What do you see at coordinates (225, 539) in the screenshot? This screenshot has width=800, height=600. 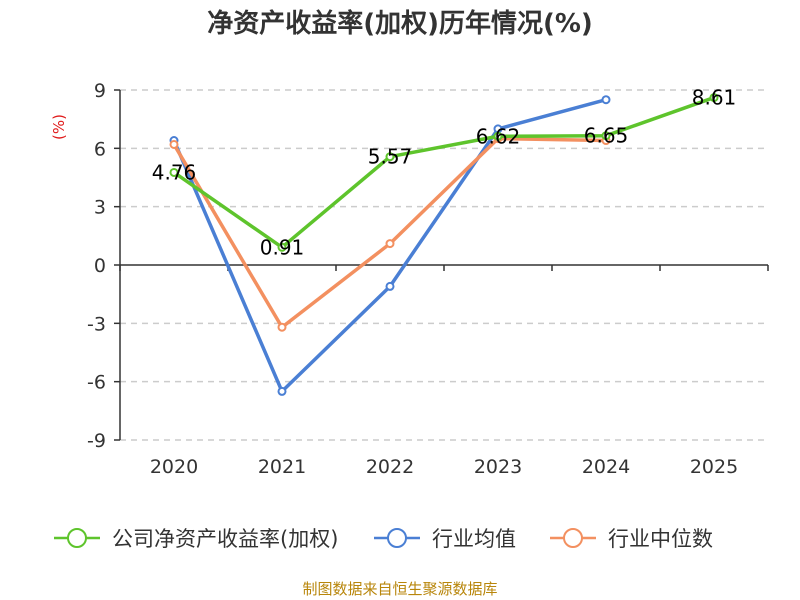 I see `legend-label: 公司净资产收益率(加权)` at bounding box center [225, 539].